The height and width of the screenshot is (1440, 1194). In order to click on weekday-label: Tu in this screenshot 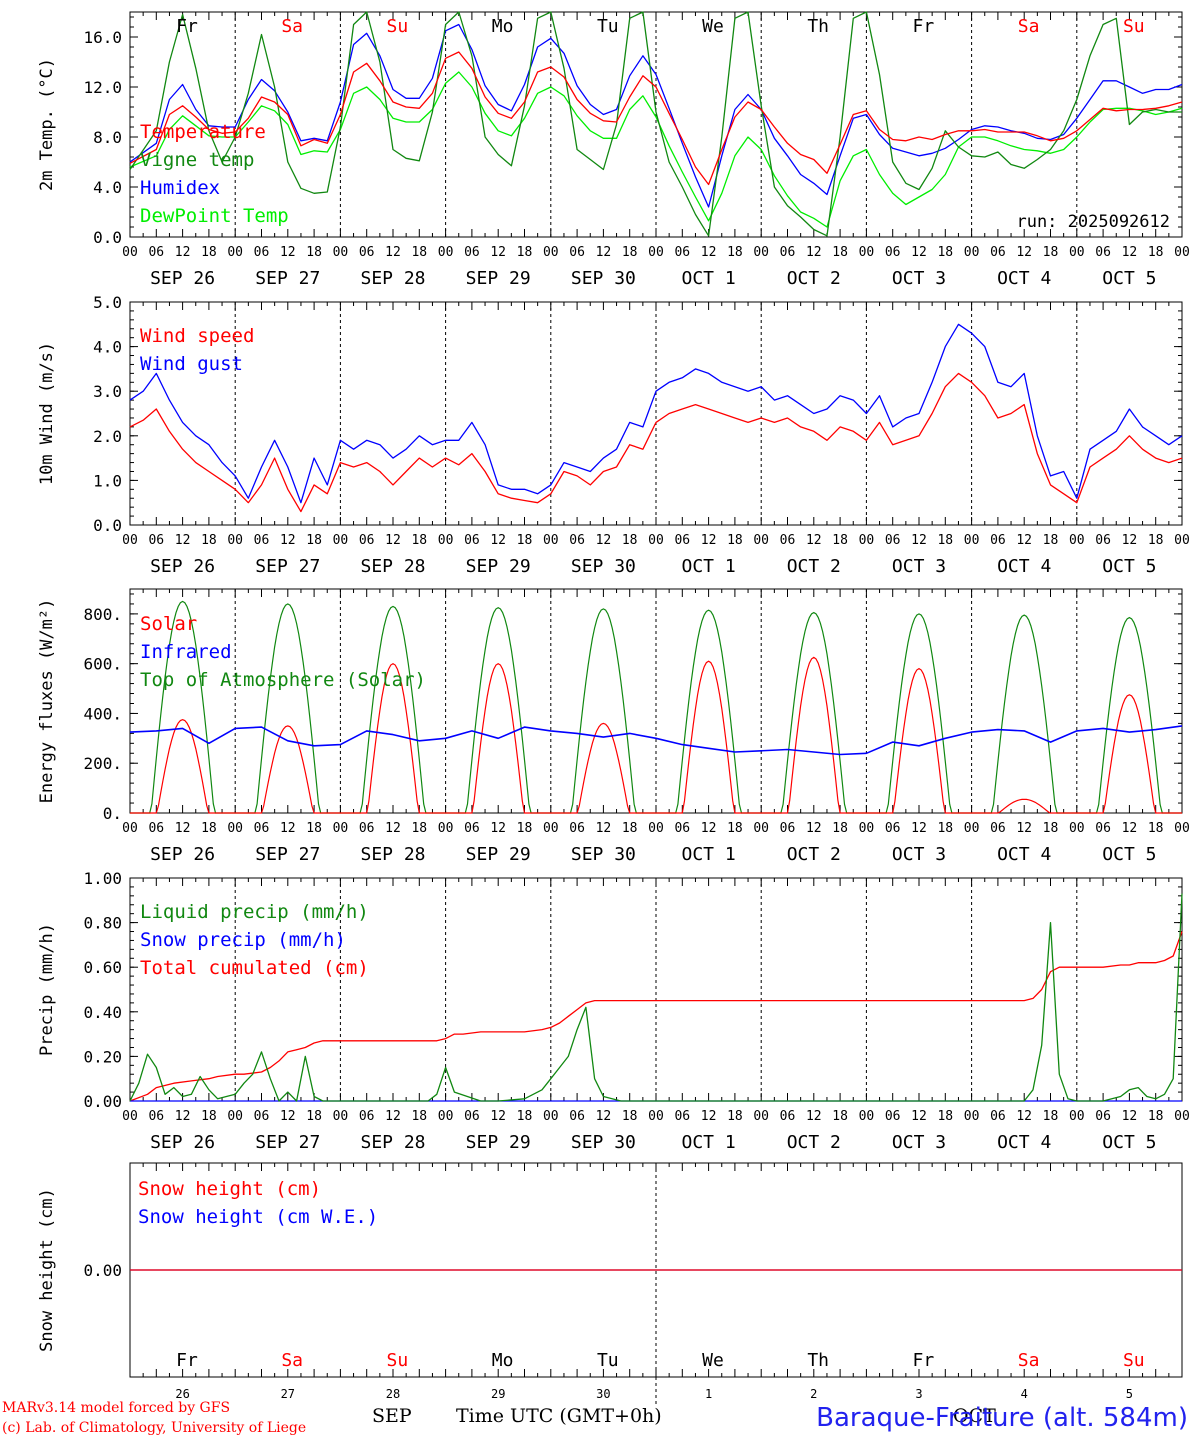, I will do `click(608, 26)`.